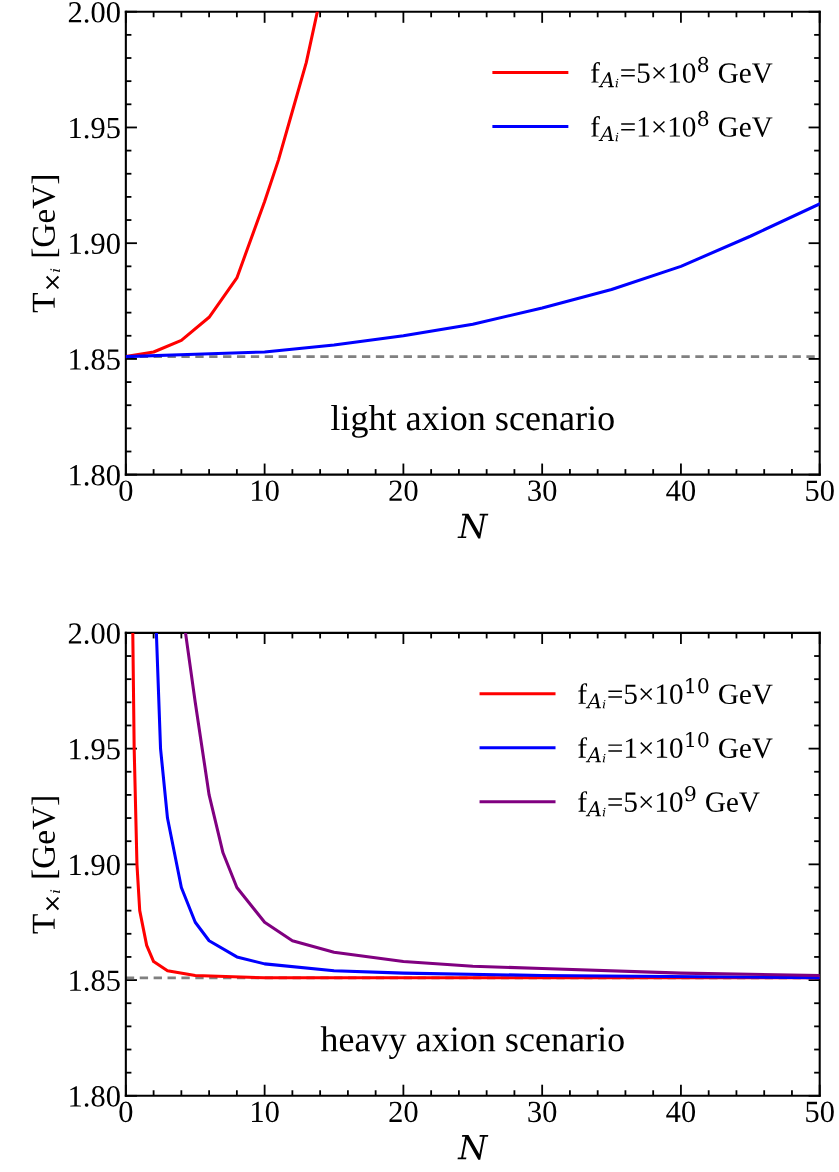  I want to click on annotation: light axion scenario, so click(472, 421).